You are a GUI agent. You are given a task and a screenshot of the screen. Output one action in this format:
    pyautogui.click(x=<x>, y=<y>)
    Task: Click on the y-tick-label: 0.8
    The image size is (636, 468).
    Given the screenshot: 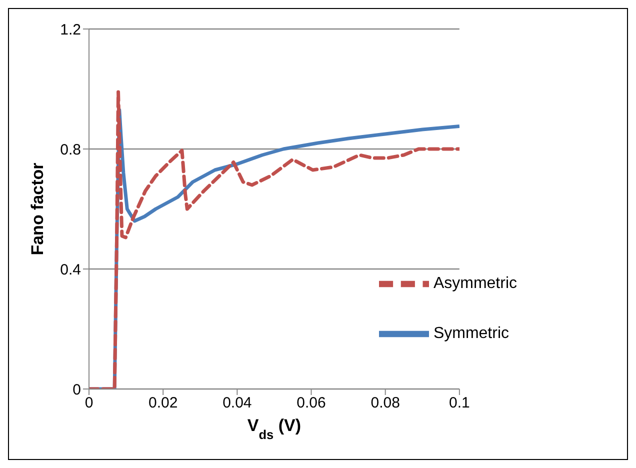 What is the action you would take?
    pyautogui.click(x=70, y=149)
    